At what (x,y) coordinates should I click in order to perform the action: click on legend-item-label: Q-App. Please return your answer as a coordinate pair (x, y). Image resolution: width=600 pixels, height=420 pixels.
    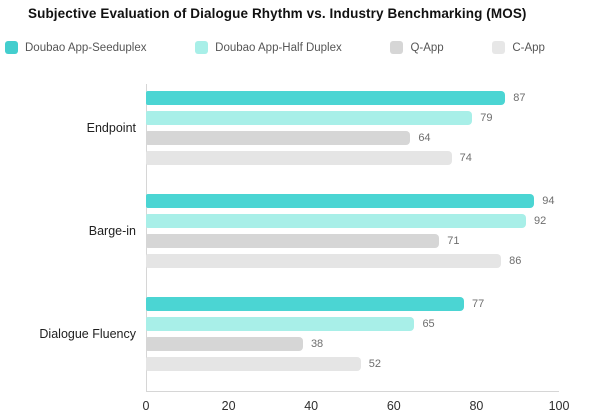
    Looking at the image, I should click on (427, 47).